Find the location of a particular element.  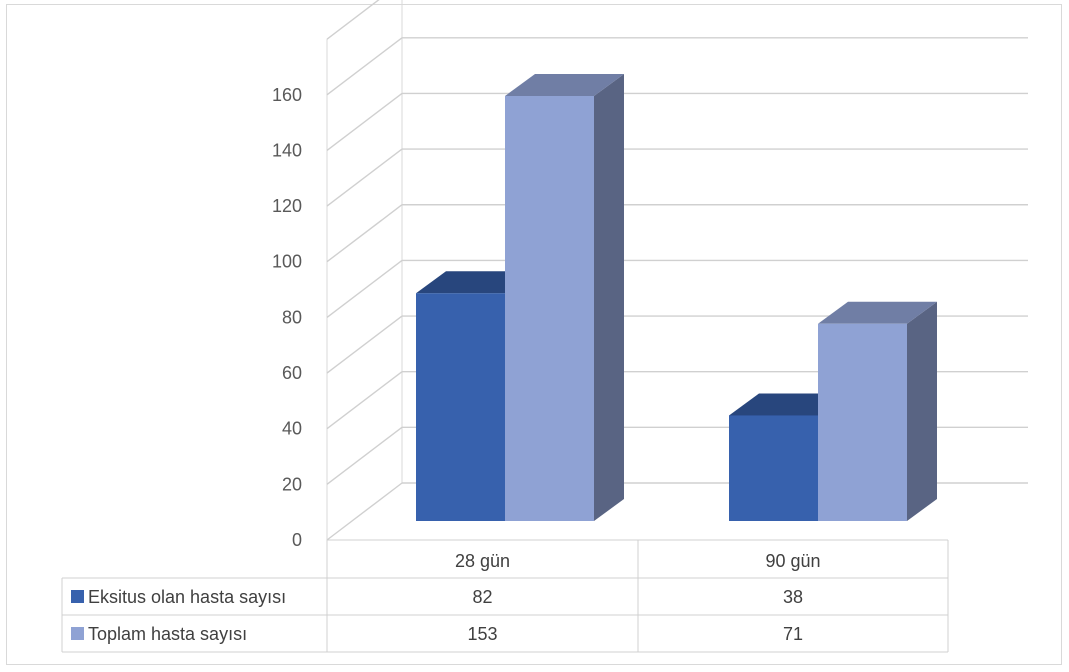

y-tick-label: 80 is located at coordinates (292, 317).